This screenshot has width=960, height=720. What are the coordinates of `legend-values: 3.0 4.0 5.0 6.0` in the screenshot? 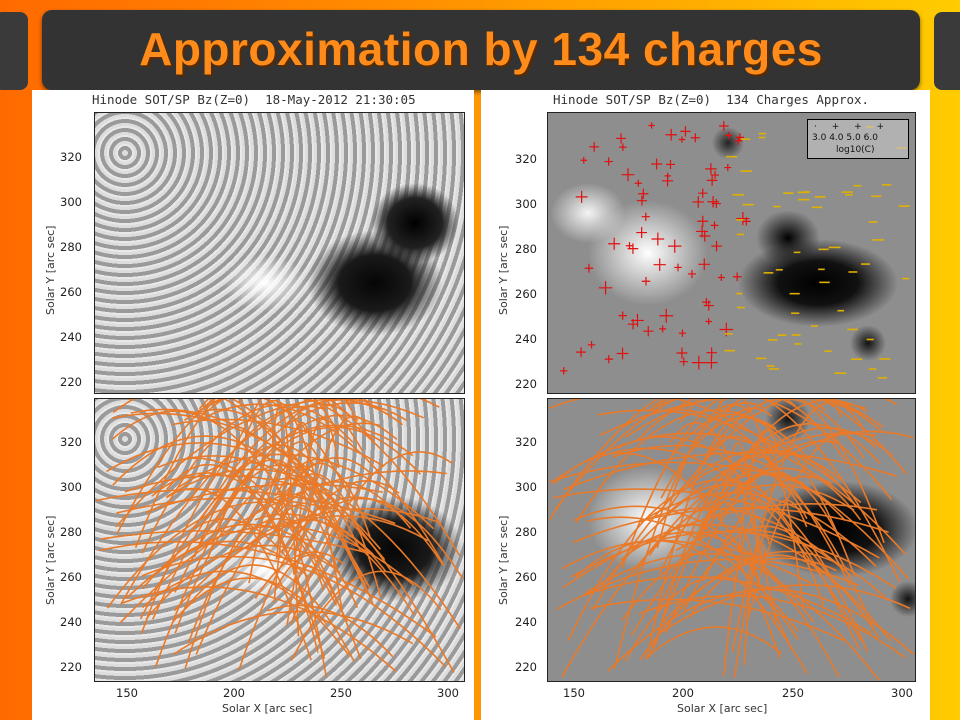 It's located at (845, 138).